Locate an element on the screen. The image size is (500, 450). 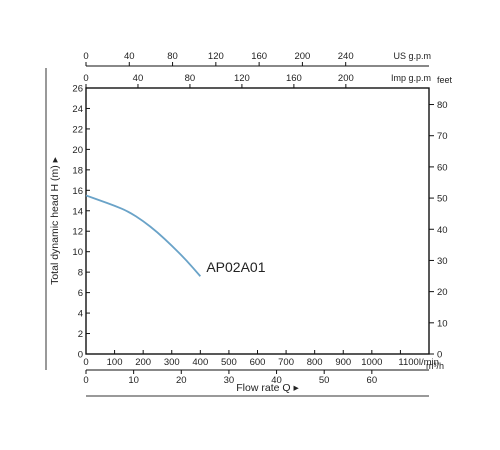
left-tick-label: 10 is located at coordinates (77, 252).